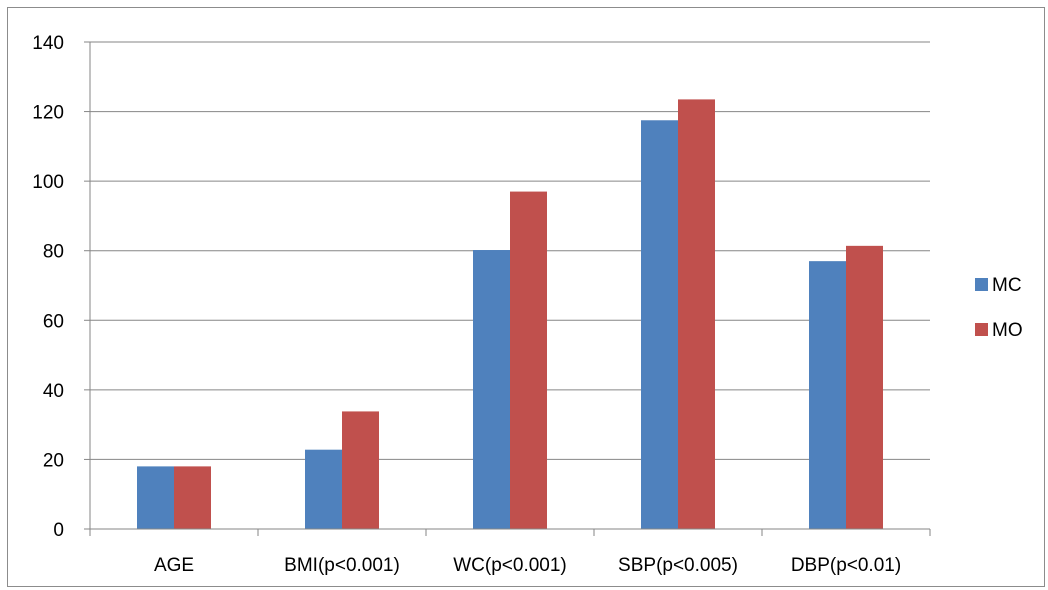  I want to click on x-tick-label: DBP(p<0.01), so click(846, 565).